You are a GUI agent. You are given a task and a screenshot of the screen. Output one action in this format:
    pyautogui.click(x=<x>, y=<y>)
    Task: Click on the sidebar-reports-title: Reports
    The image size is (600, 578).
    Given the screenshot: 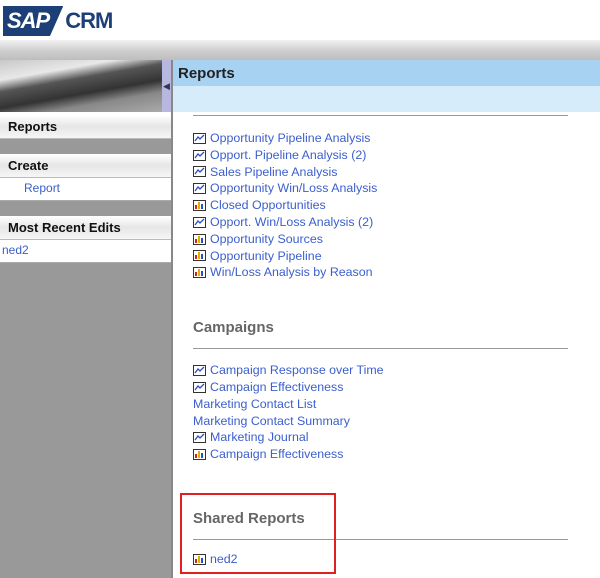 What is the action you would take?
    pyautogui.click(x=85, y=127)
    